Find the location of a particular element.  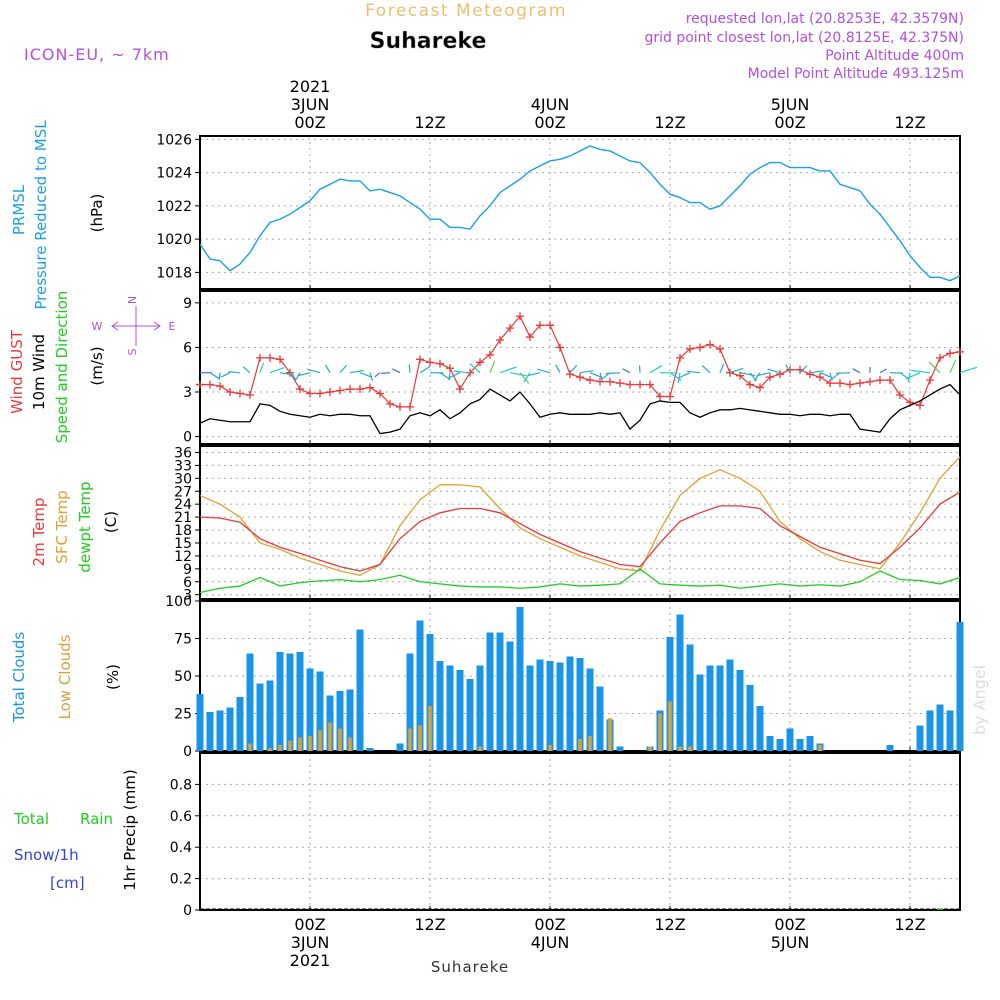

panel-frame is located at coordinates (580, 212).